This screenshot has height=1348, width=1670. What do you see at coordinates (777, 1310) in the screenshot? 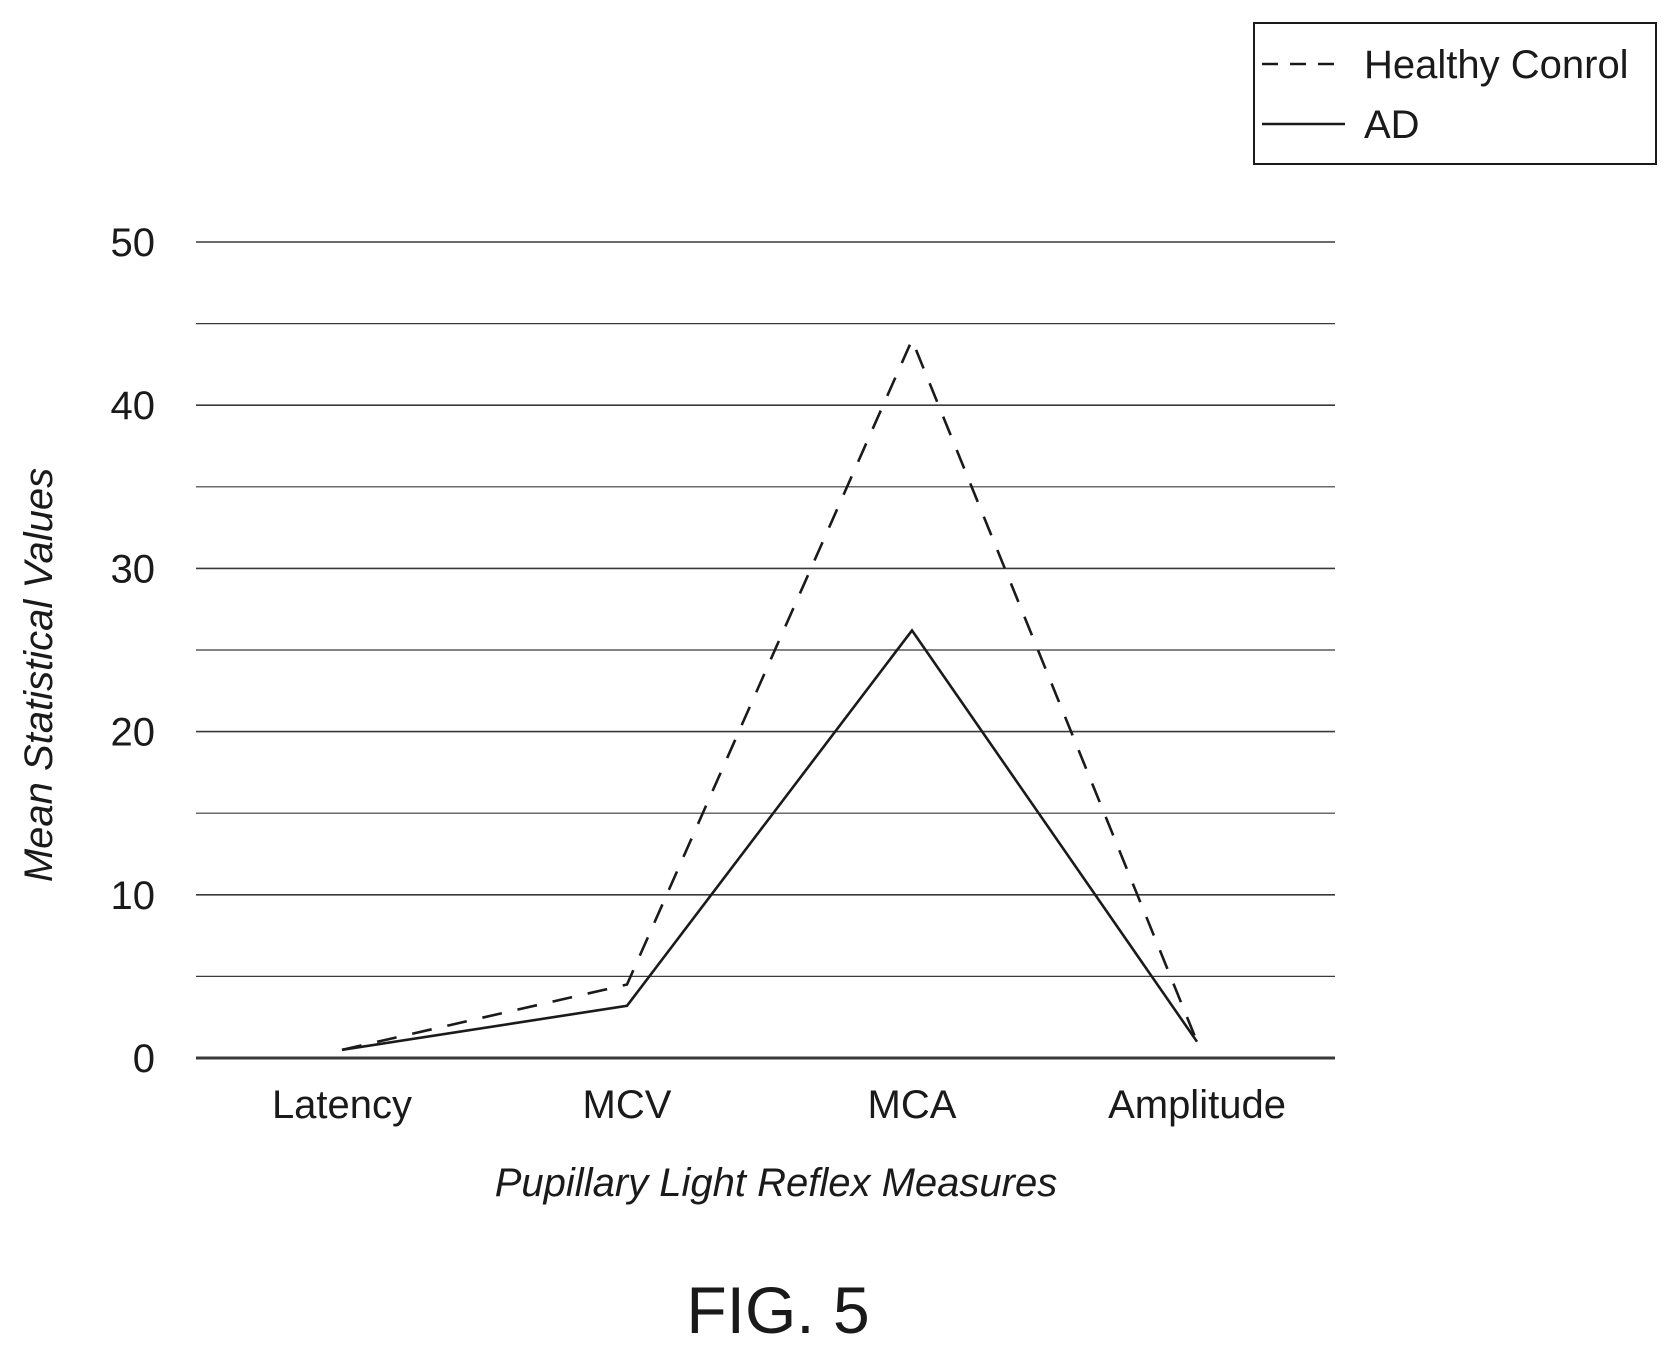
I see `figure-label: FIG. 5` at bounding box center [777, 1310].